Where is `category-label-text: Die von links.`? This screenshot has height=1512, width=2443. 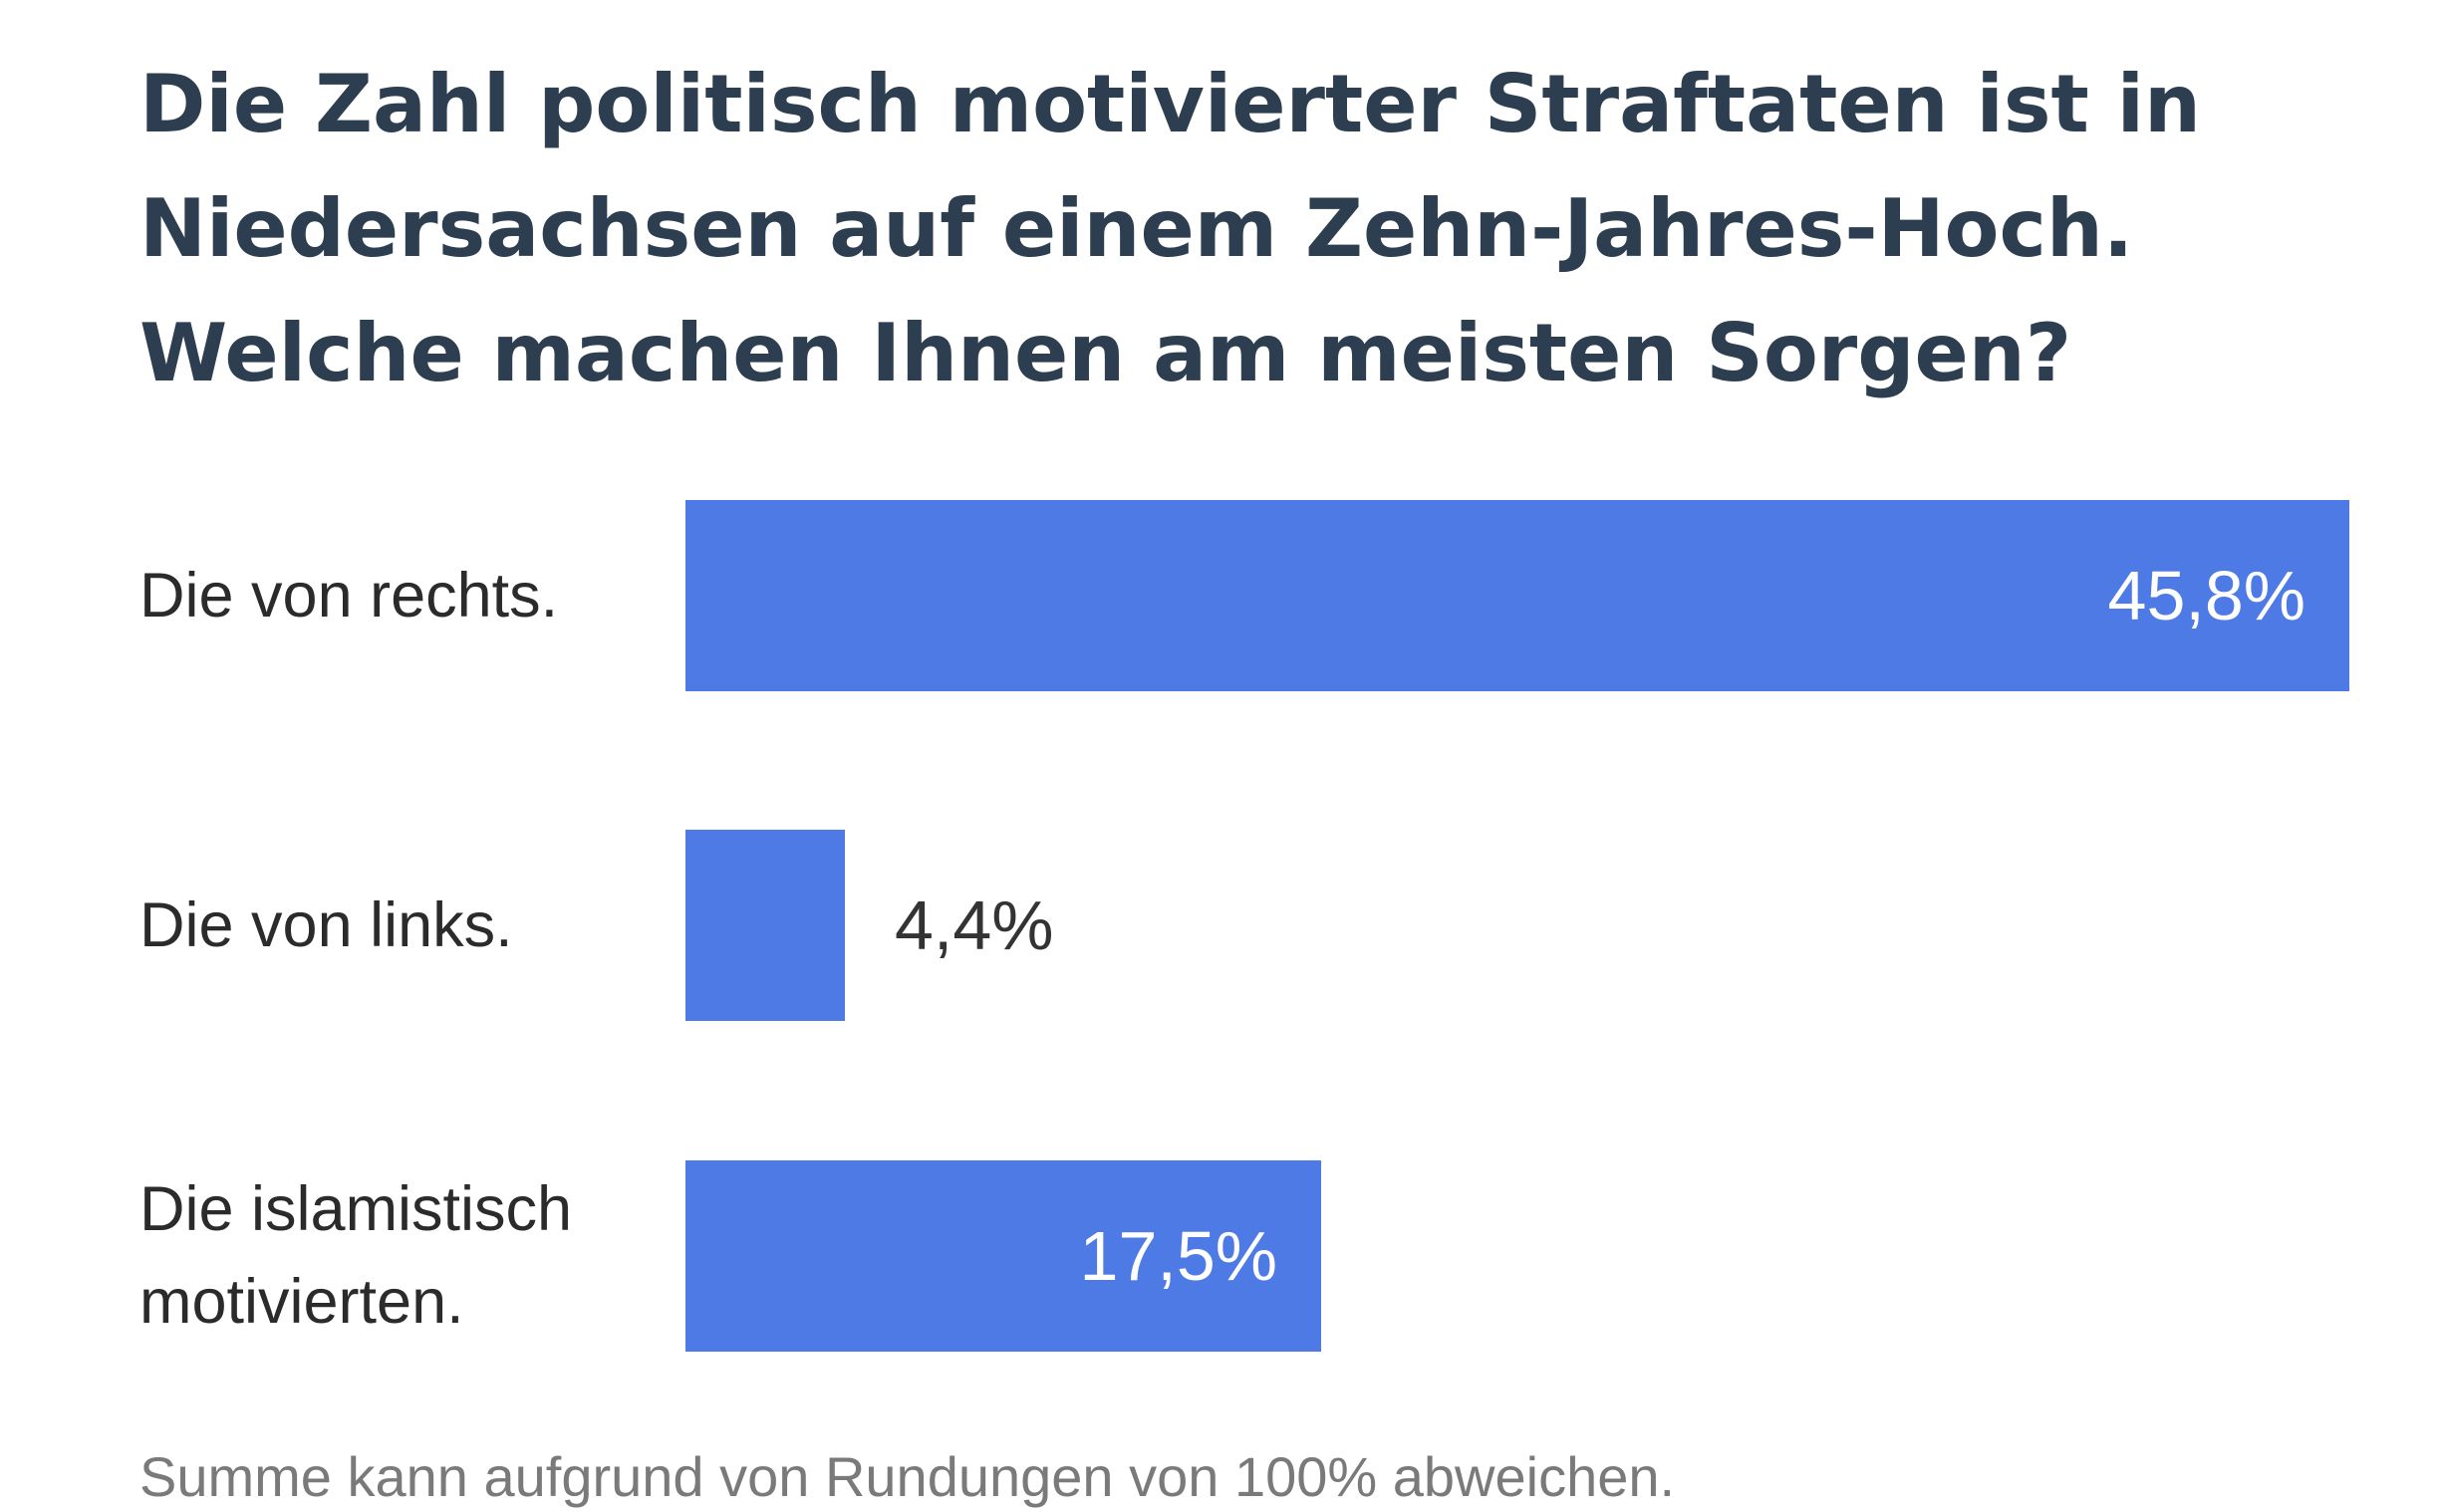
category-label-text: Die von links. is located at coordinates (326, 926).